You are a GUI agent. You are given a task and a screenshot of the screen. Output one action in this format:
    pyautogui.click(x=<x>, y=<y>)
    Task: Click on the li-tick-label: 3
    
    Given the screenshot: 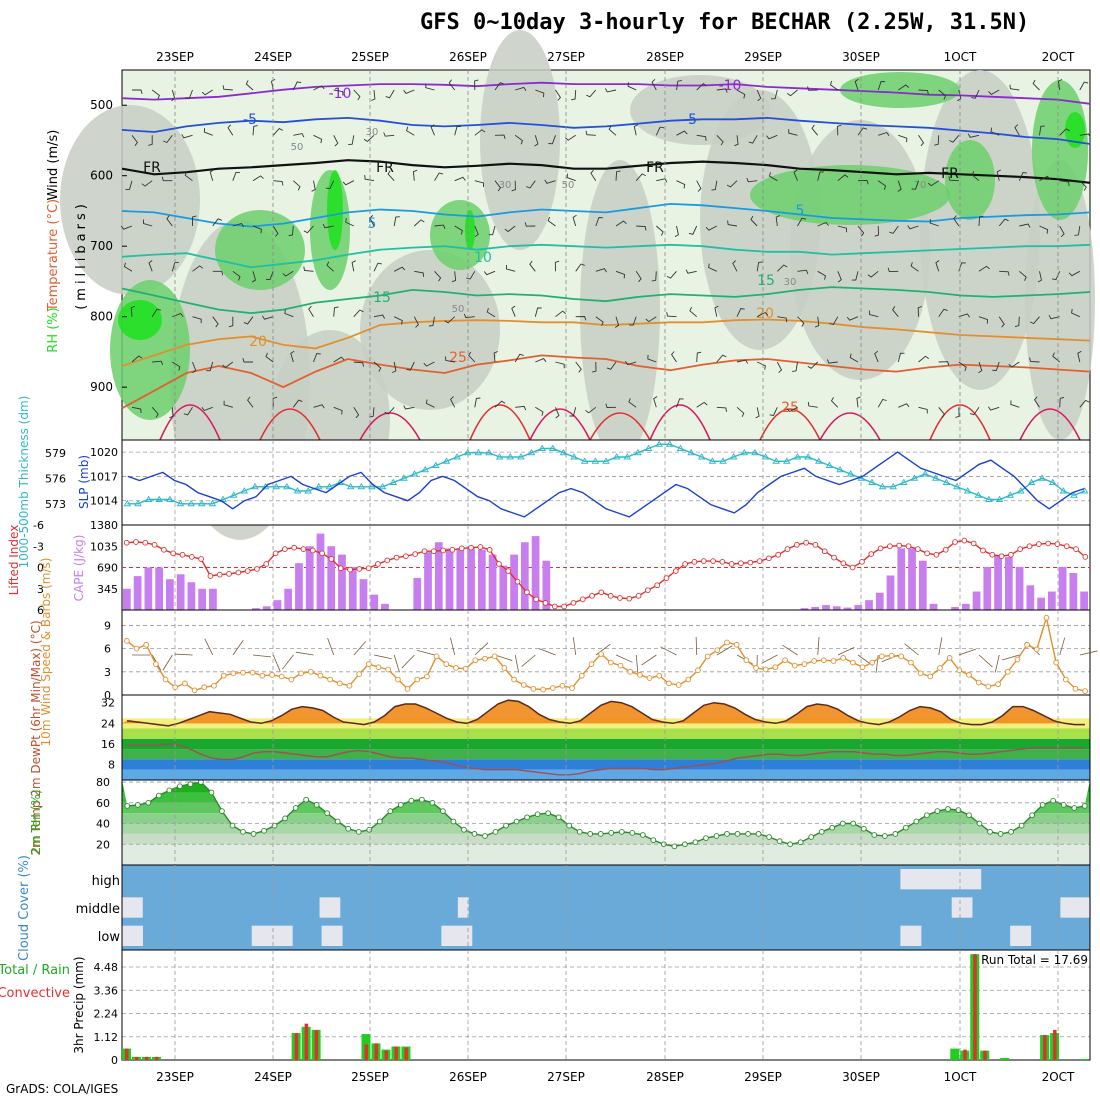 What is the action you would take?
    pyautogui.click(x=40, y=589)
    